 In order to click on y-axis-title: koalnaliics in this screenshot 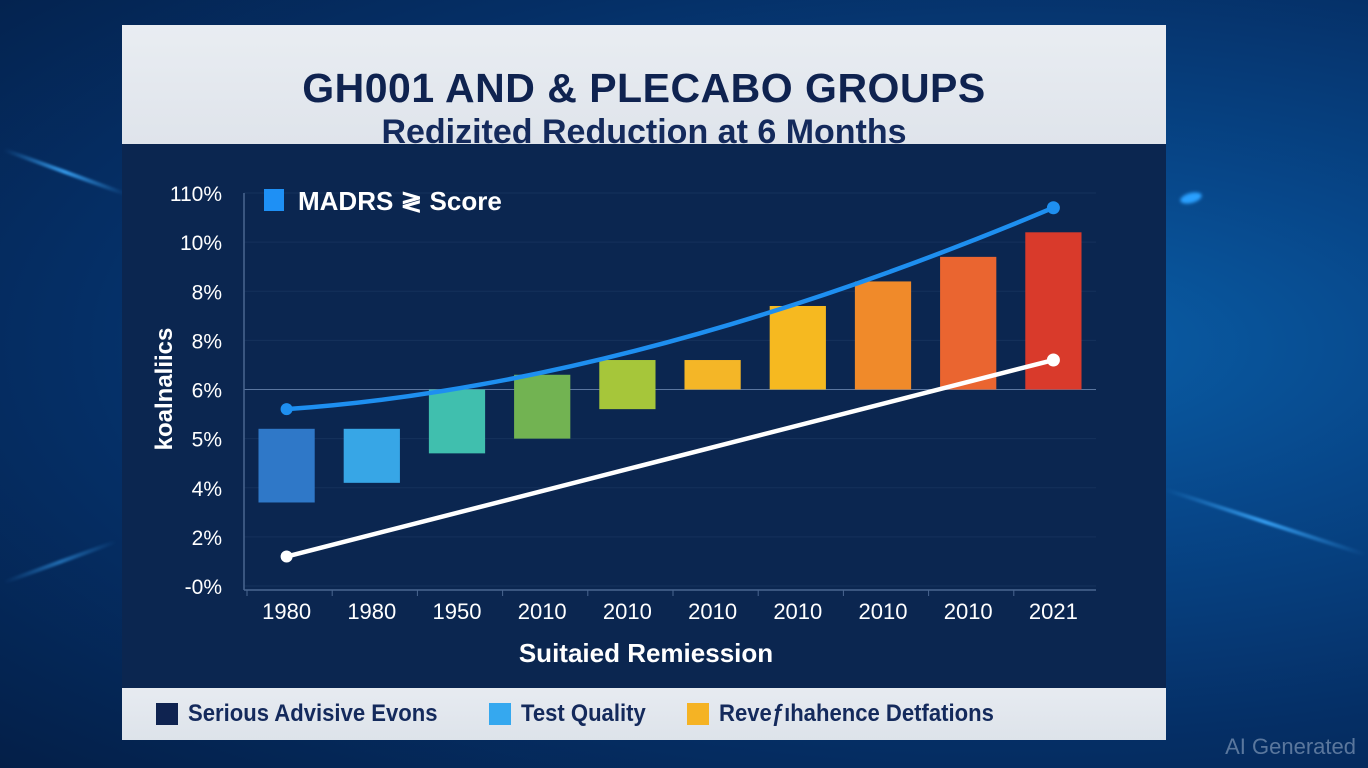, I will do `click(164, 389)`.